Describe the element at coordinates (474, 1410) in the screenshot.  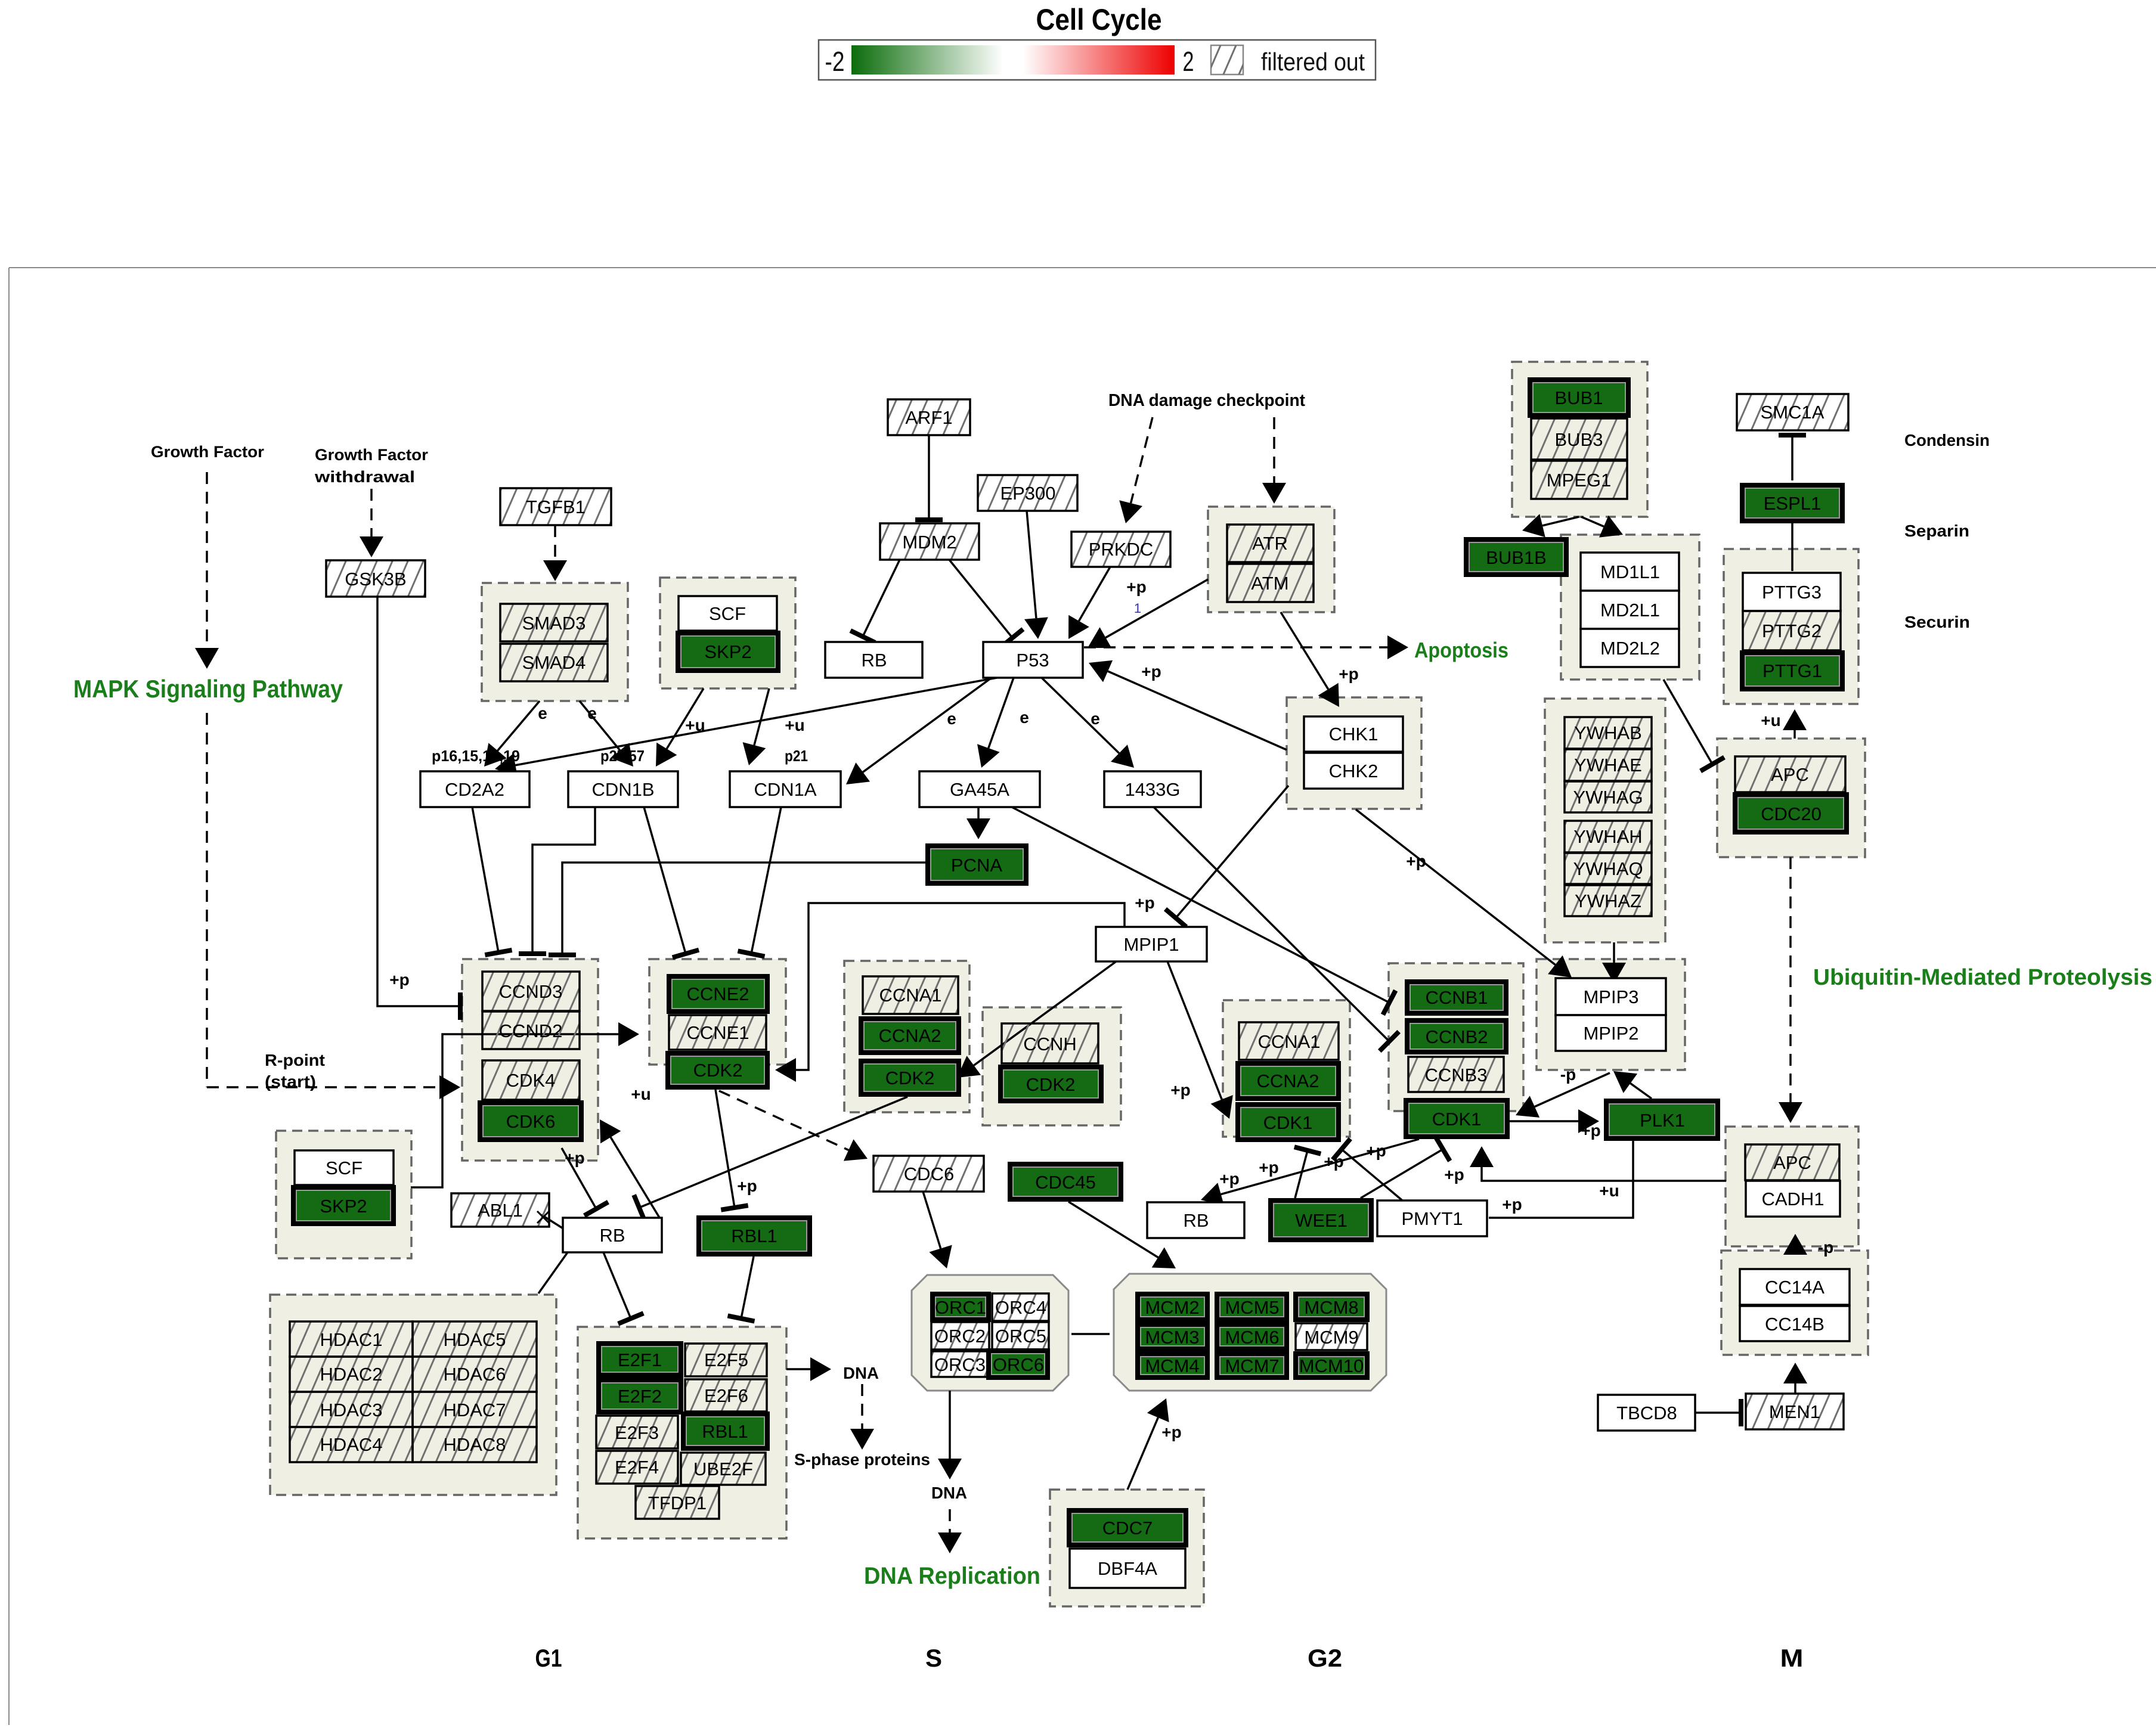
I see `svg-text: HDAC7` at that location.